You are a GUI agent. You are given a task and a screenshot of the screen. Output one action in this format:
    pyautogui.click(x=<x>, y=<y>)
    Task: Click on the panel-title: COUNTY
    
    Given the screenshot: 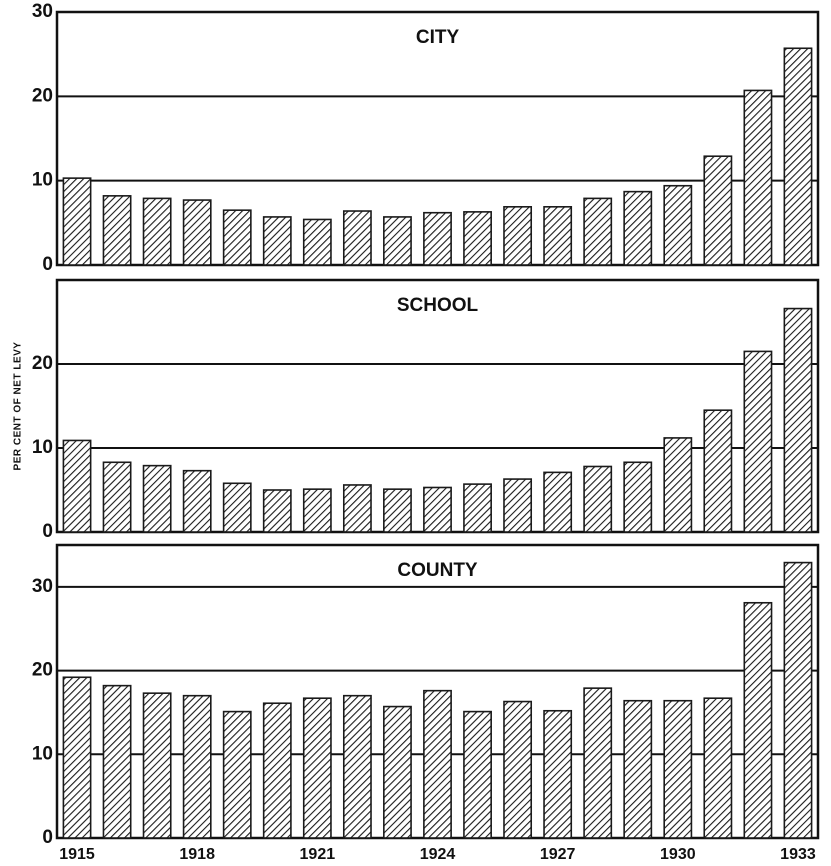 What is the action you would take?
    pyautogui.click(x=437, y=570)
    